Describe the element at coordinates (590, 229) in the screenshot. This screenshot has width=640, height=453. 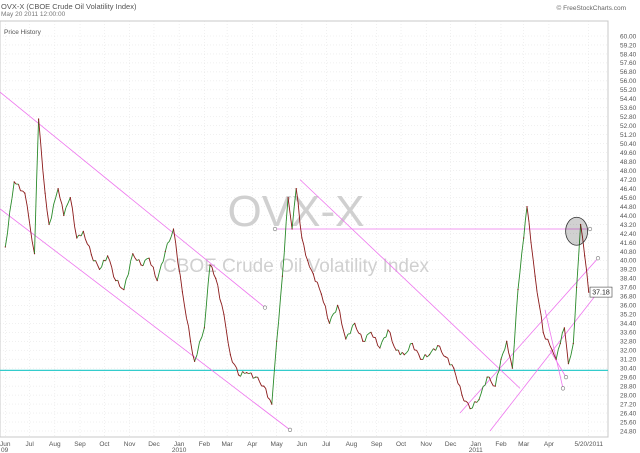
I see `trendline-anchor` at that location.